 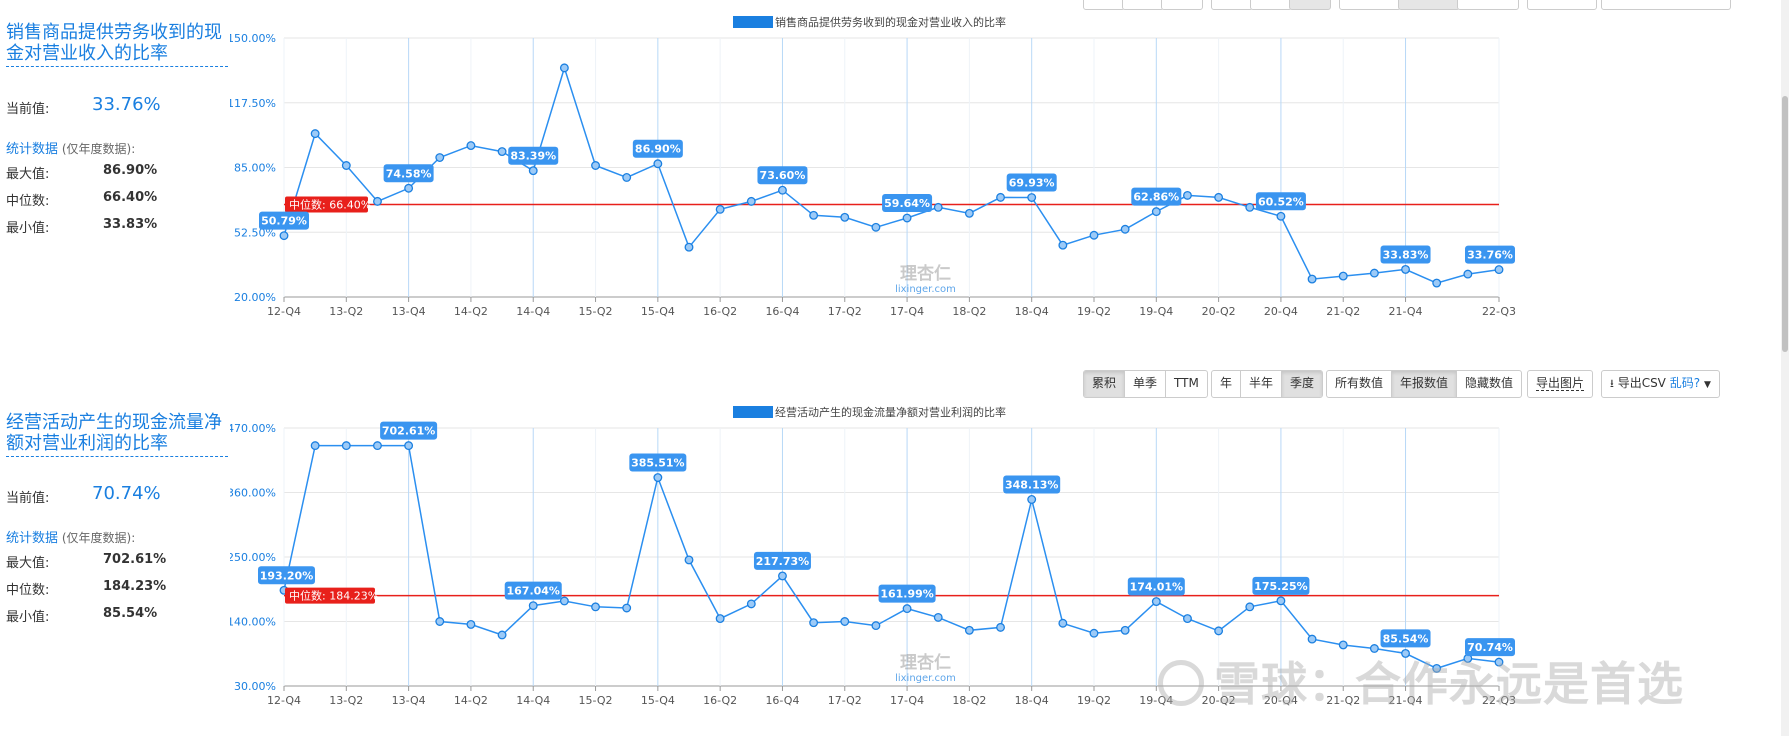 I want to click on frequency-button-0: 年, so click(x=1227, y=384).